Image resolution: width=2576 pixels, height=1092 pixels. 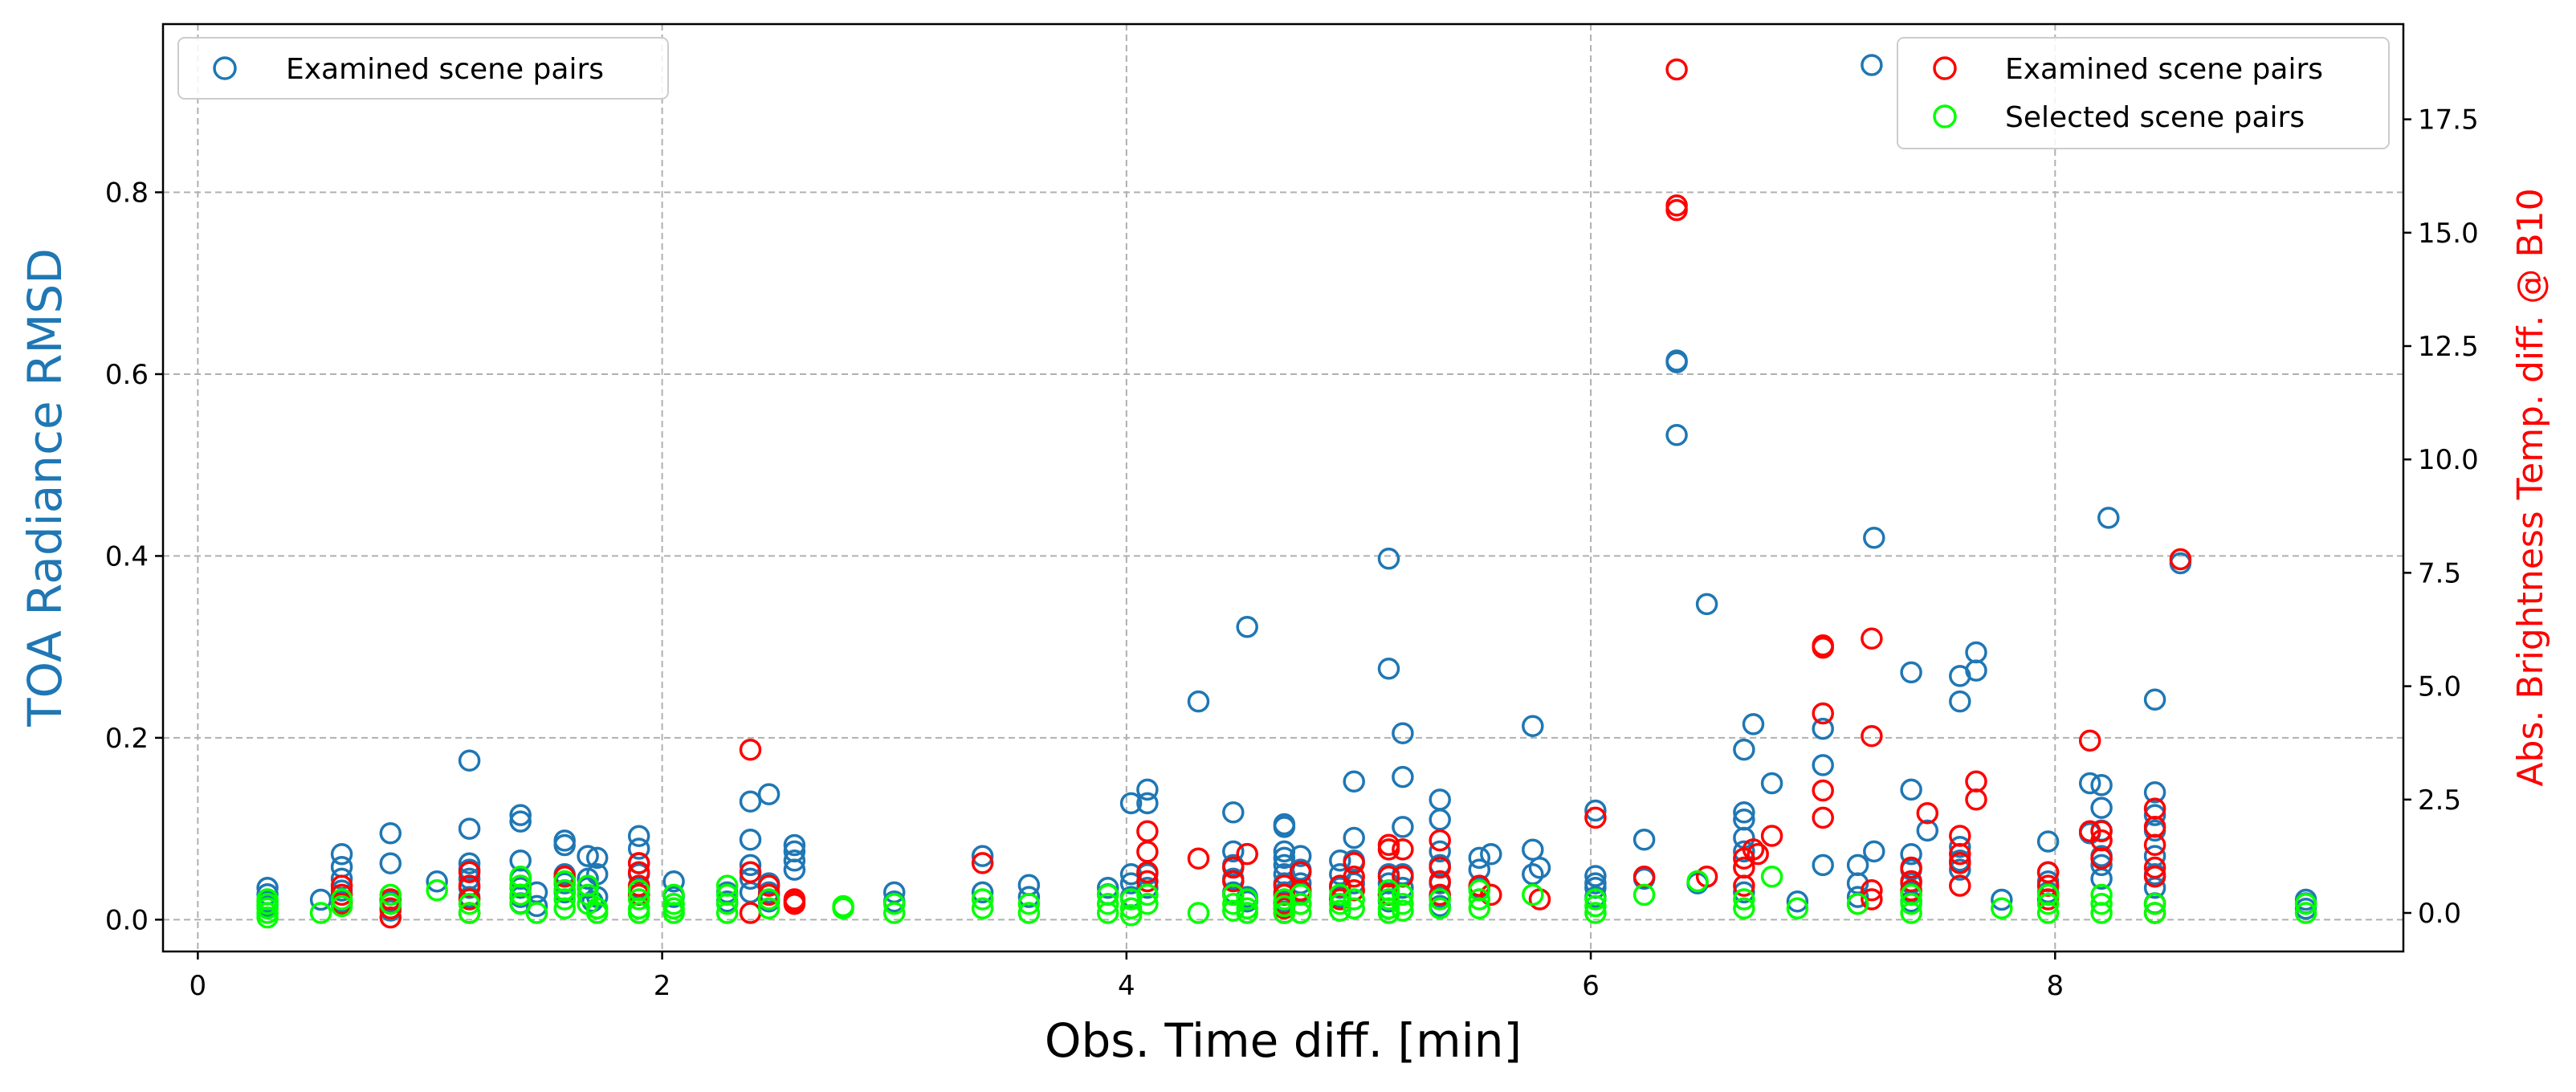 What do you see at coordinates (1945, 68) in the screenshot?
I see `legend-right-marker-red` at bounding box center [1945, 68].